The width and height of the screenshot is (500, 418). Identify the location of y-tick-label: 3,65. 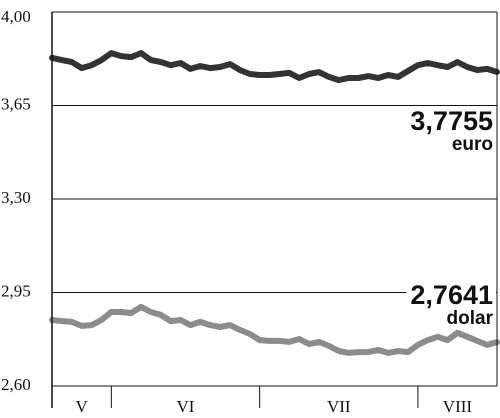
(16, 103).